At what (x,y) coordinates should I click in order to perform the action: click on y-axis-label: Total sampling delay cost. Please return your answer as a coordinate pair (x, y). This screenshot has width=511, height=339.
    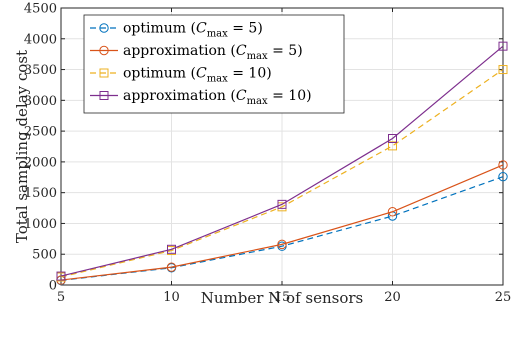
    Looking at the image, I should click on (22, 146).